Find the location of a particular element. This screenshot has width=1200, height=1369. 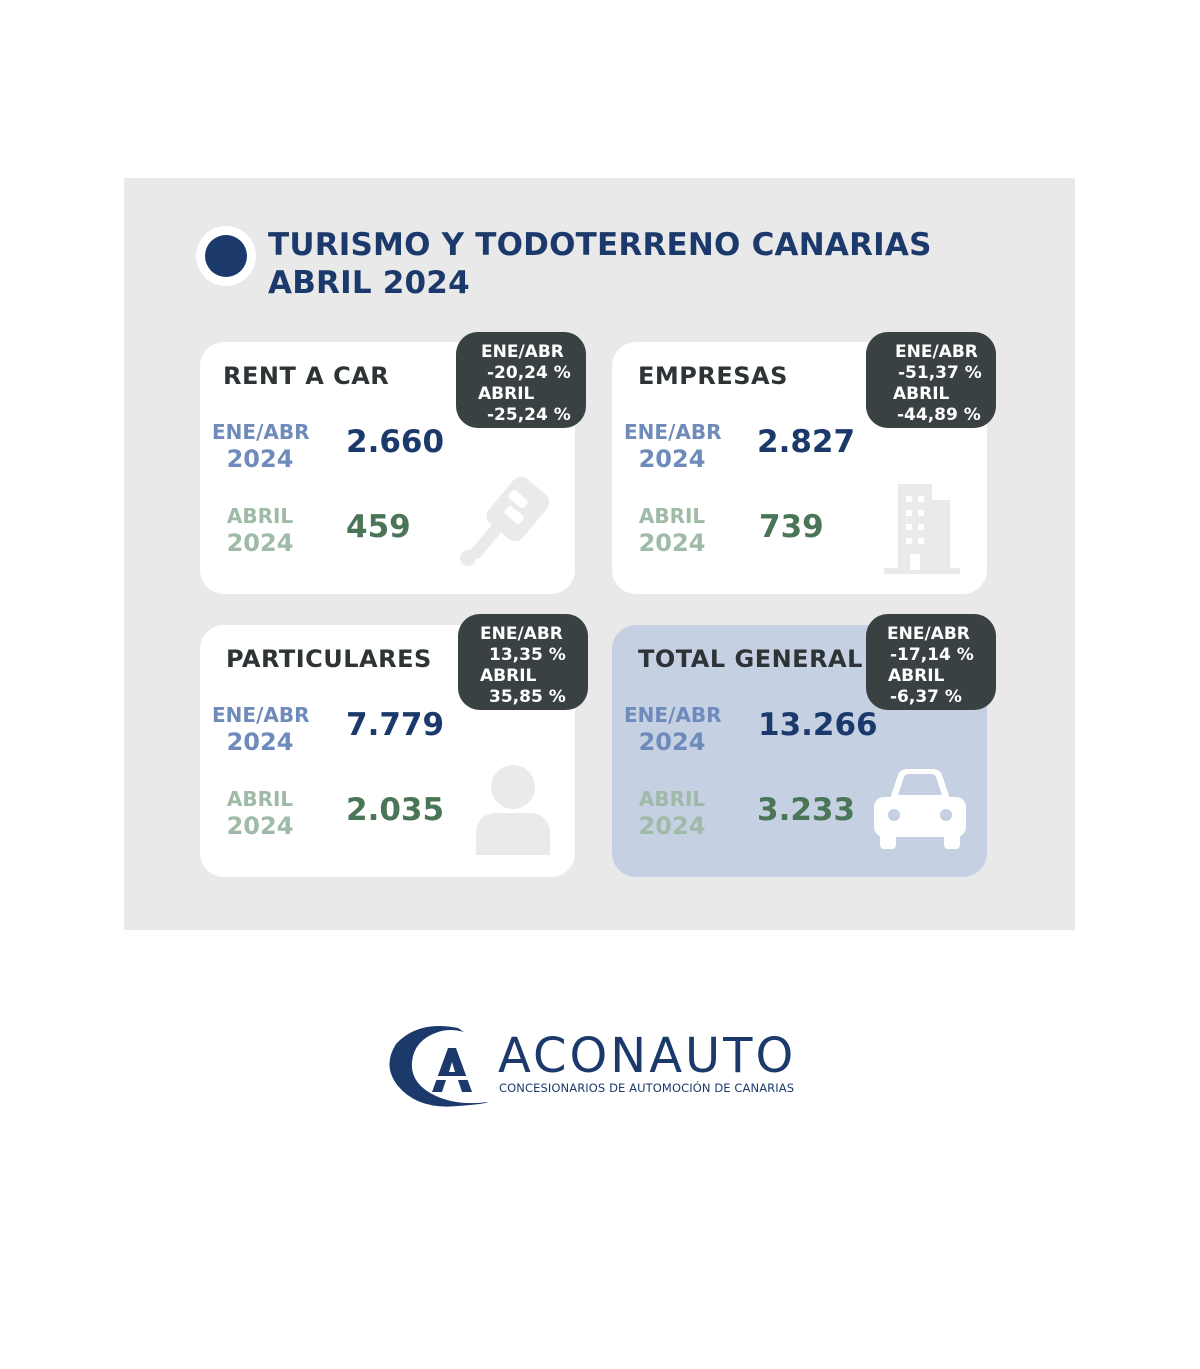

ytd-value: 13.266 is located at coordinates (818, 725).